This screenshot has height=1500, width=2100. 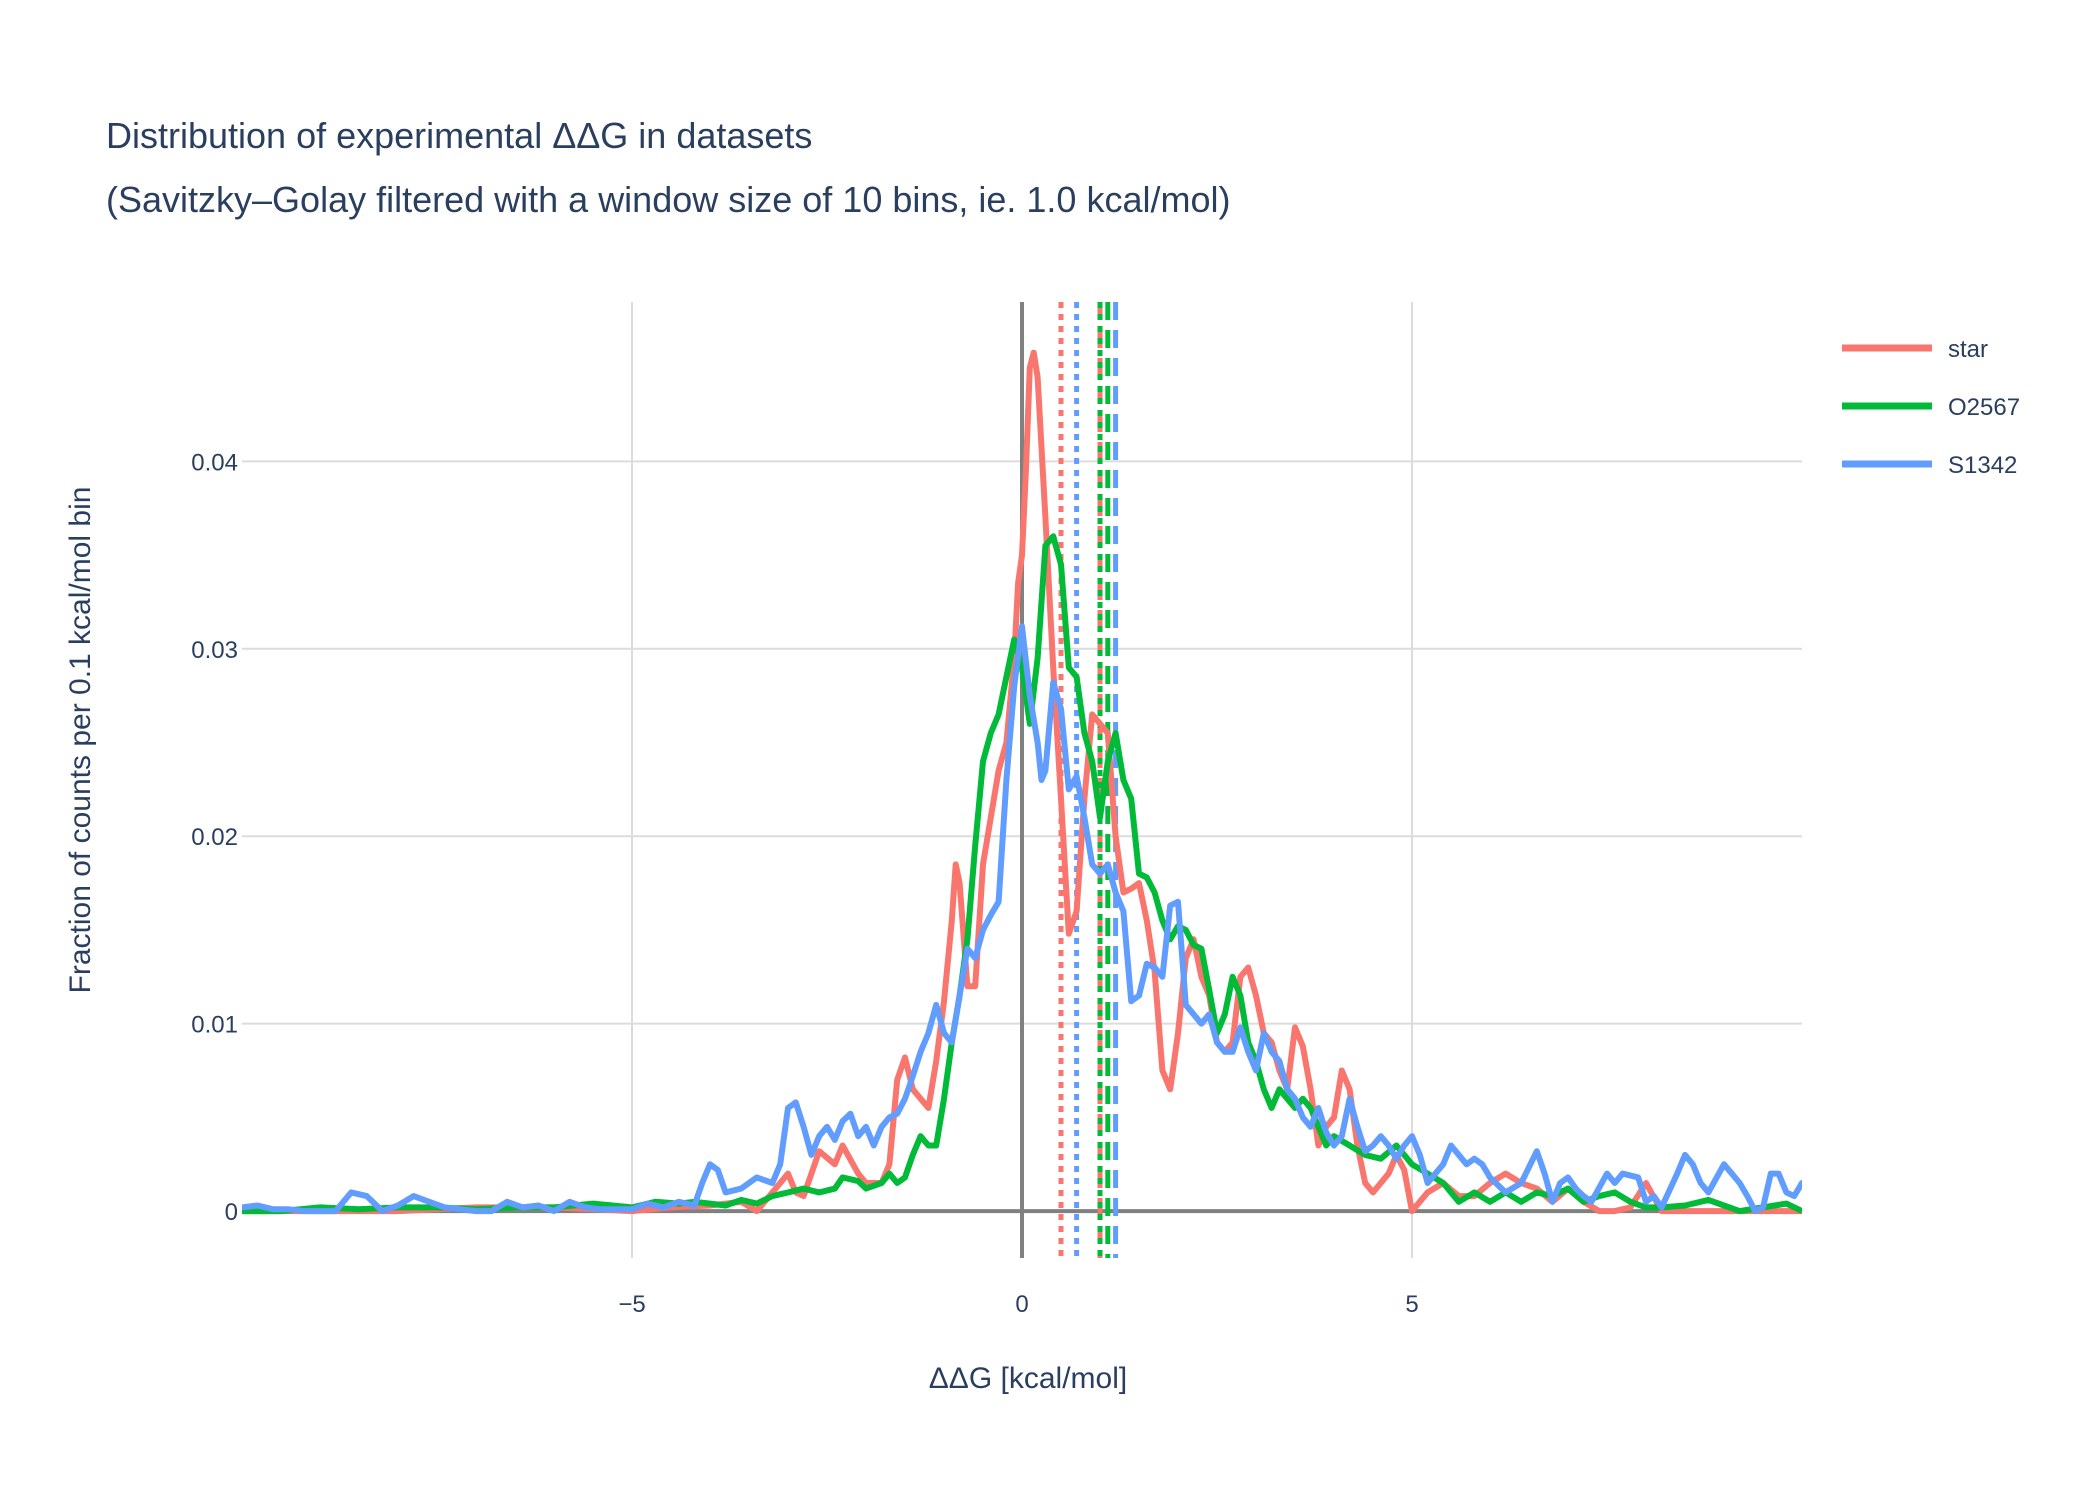 I want to click on legend-item: star, so click(x=1915, y=349).